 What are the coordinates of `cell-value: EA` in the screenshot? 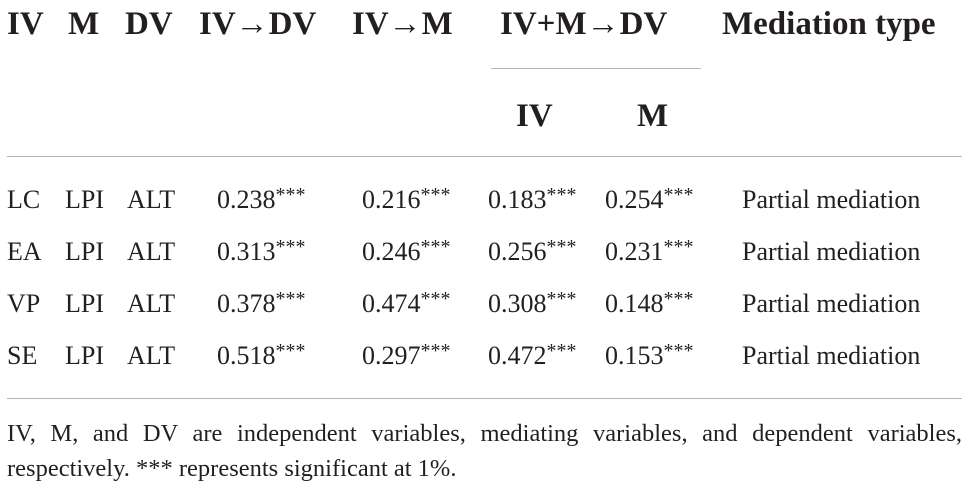 It's located at (24, 251).